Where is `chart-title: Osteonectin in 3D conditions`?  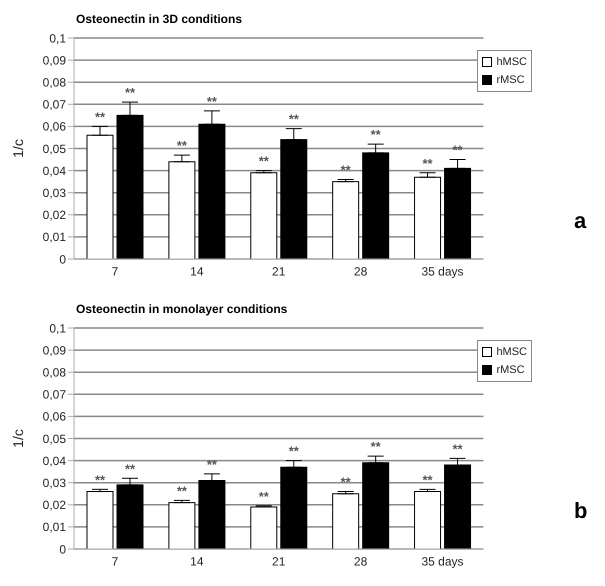 chart-title: Osteonectin in 3D conditions is located at coordinates (159, 19).